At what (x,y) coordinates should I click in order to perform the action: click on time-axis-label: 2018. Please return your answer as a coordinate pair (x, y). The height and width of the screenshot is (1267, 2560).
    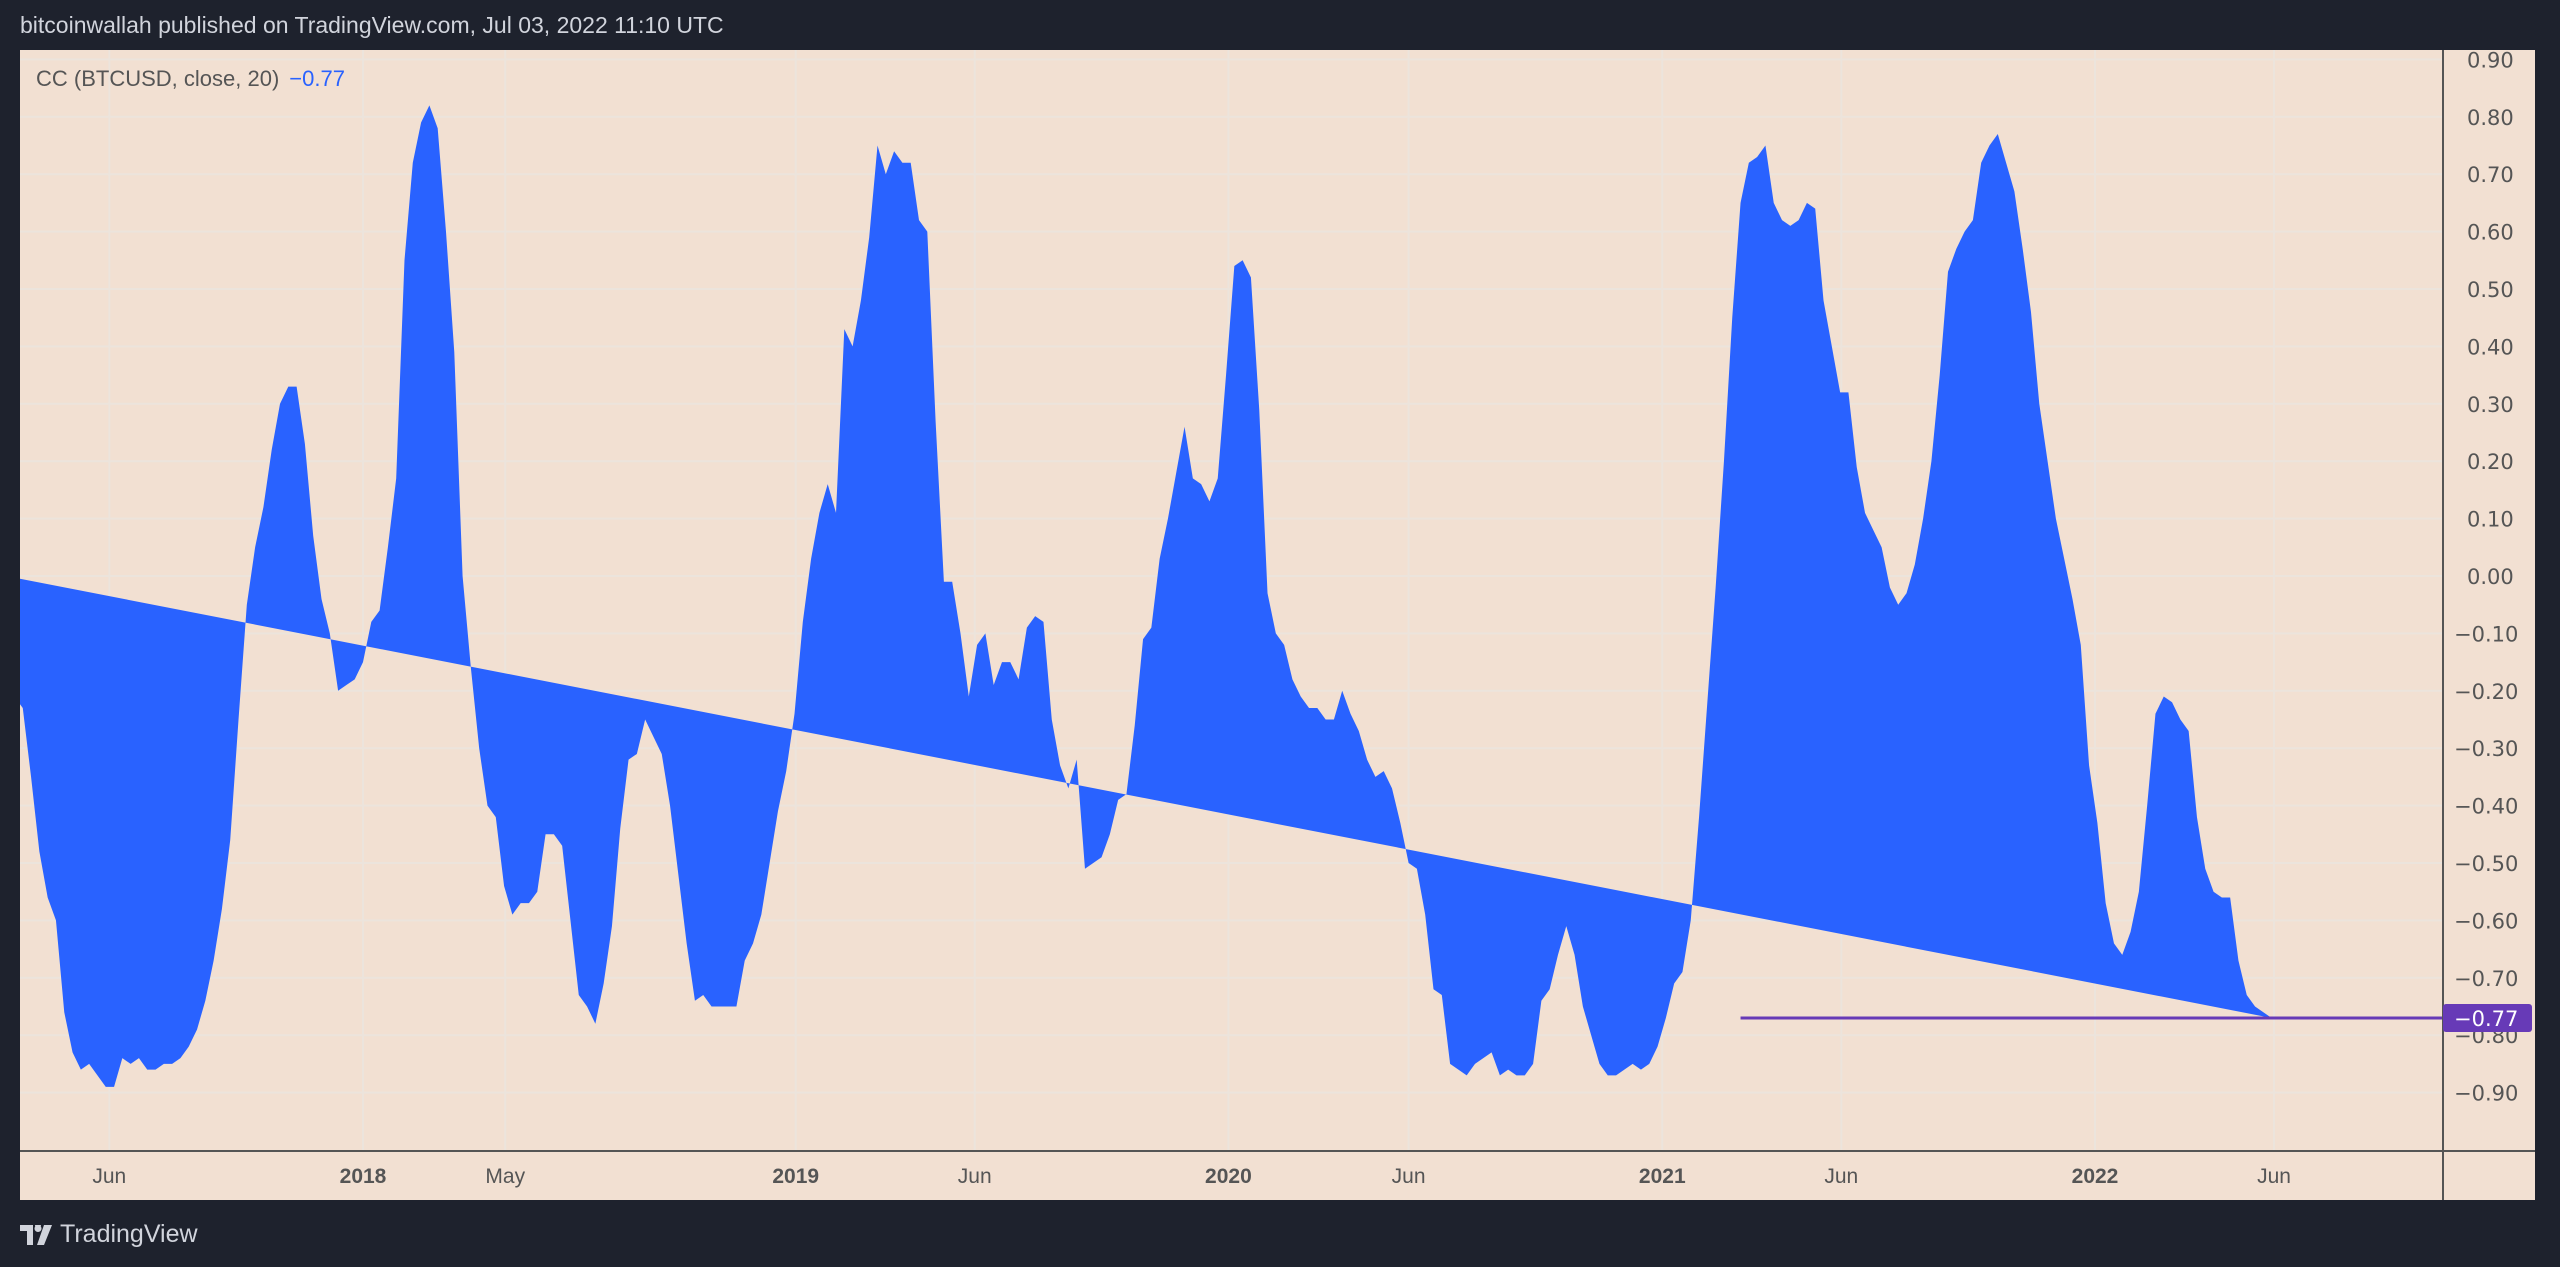
    Looking at the image, I should click on (363, 1176).